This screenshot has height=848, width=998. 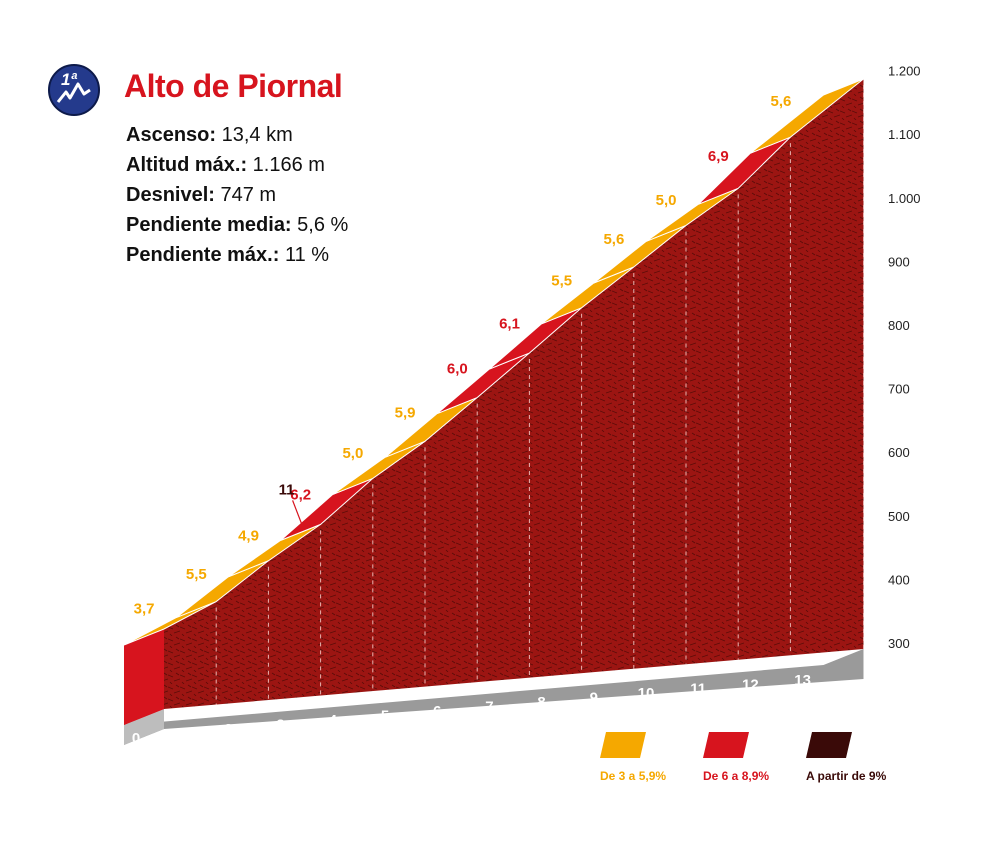 What do you see at coordinates (698, 689) in the screenshot?
I see `x-tick-label: 11` at bounding box center [698, 689].